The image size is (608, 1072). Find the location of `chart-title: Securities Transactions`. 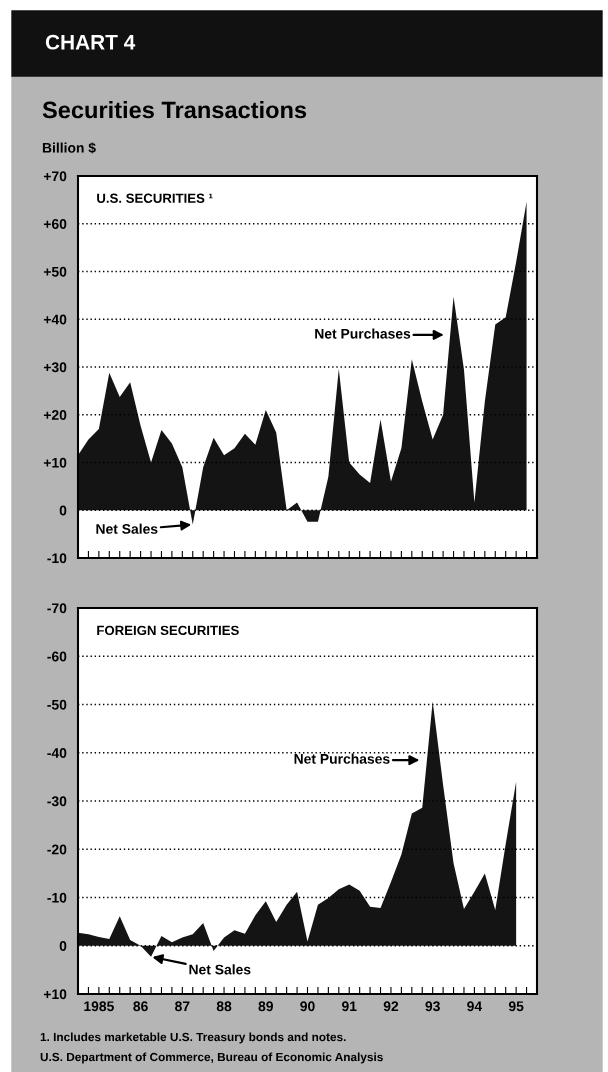

chart-title: Securities Transactions is located at coordinates (174, 110).